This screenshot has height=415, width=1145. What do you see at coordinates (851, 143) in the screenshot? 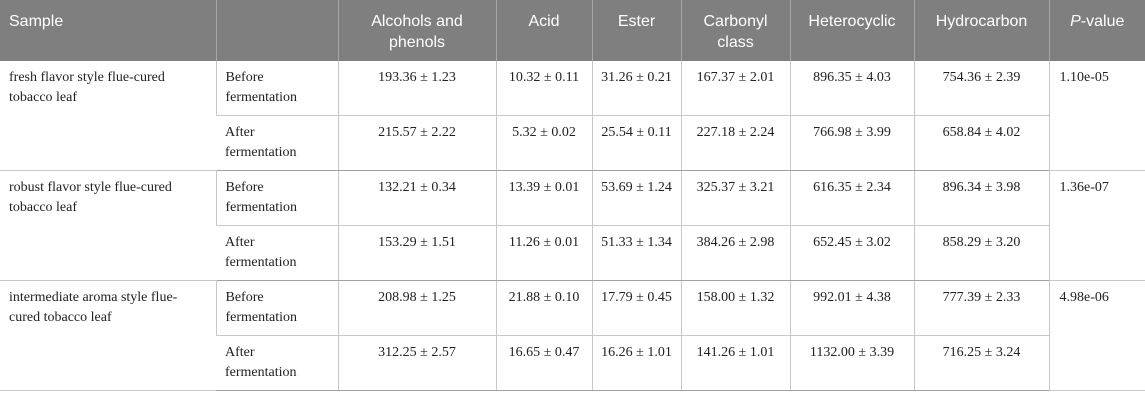
I see `heterocyclic-value: 766.98 ± 3.99` at bounding box center [851, 143].